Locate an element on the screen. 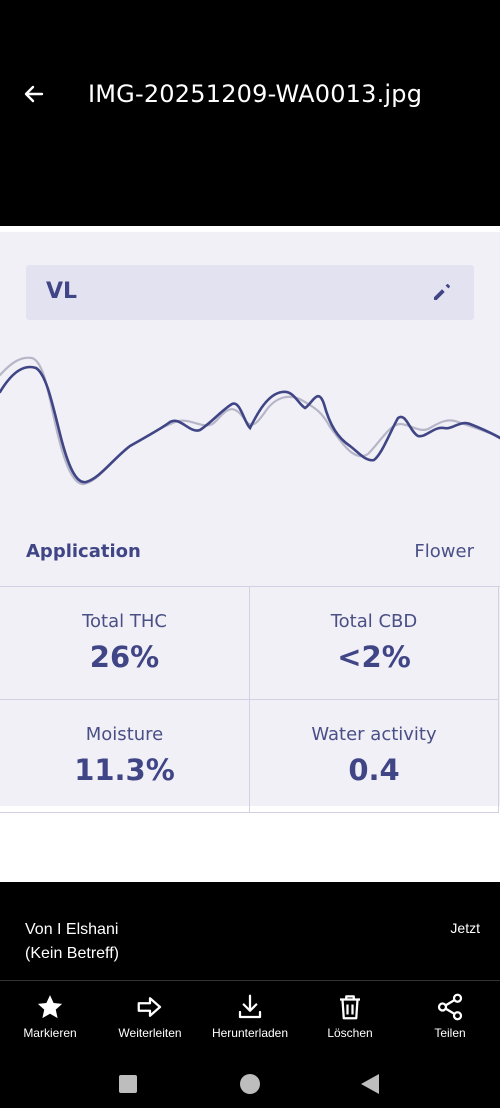 This screenshot has width=500, height=1108. stat-total-cbd: Total CBD <2% is located at coordinates (374, 643).